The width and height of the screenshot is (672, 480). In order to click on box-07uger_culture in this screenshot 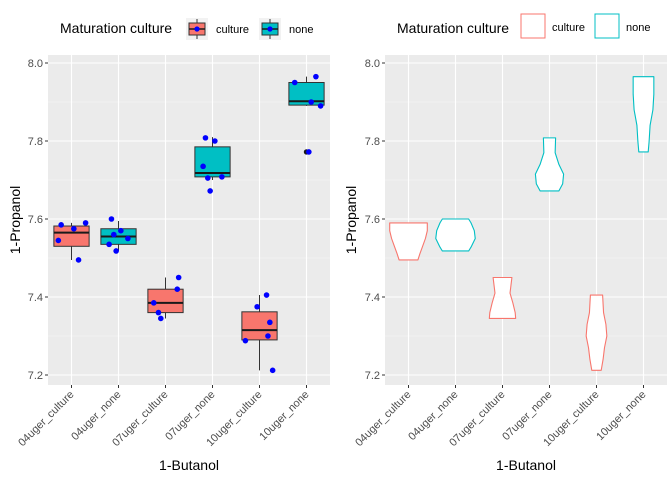, I will do `click(165, 298)`.